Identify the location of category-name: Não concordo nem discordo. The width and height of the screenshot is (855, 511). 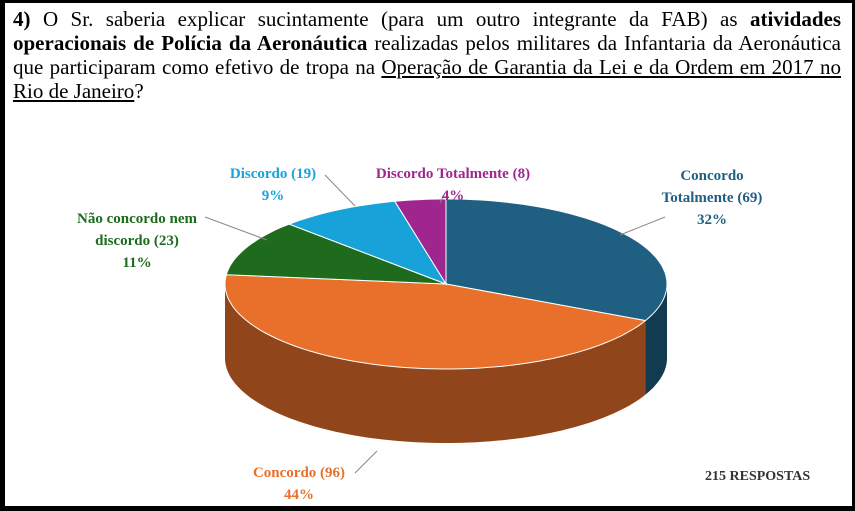
(137, 230).